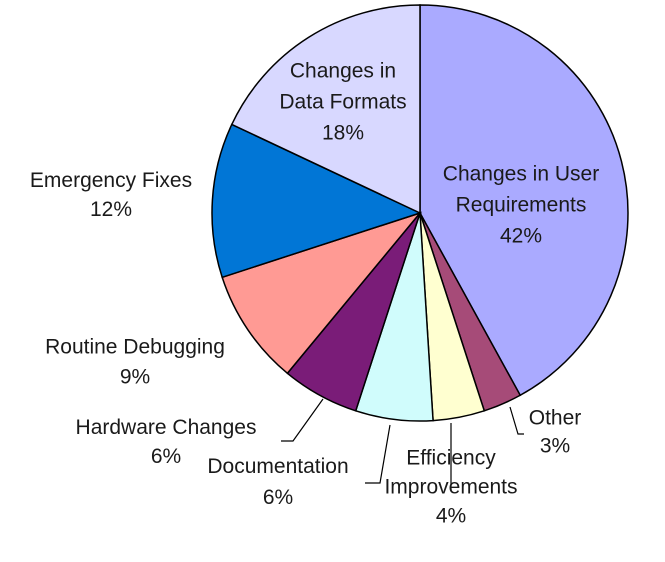 The width and height of the screenshot is (665, 562). Describe the element at coordinates (402, 444) in the screenshot. I see `leader-lines` at that location.